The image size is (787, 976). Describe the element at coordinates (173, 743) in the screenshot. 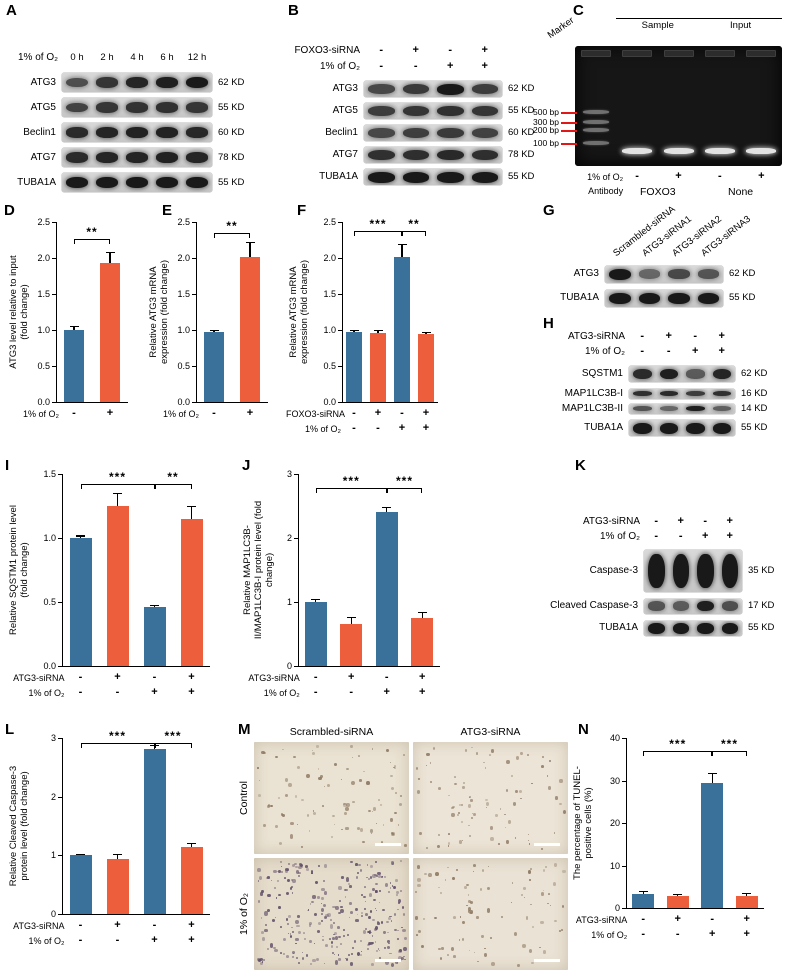

I see `sig-bracket` at that location.